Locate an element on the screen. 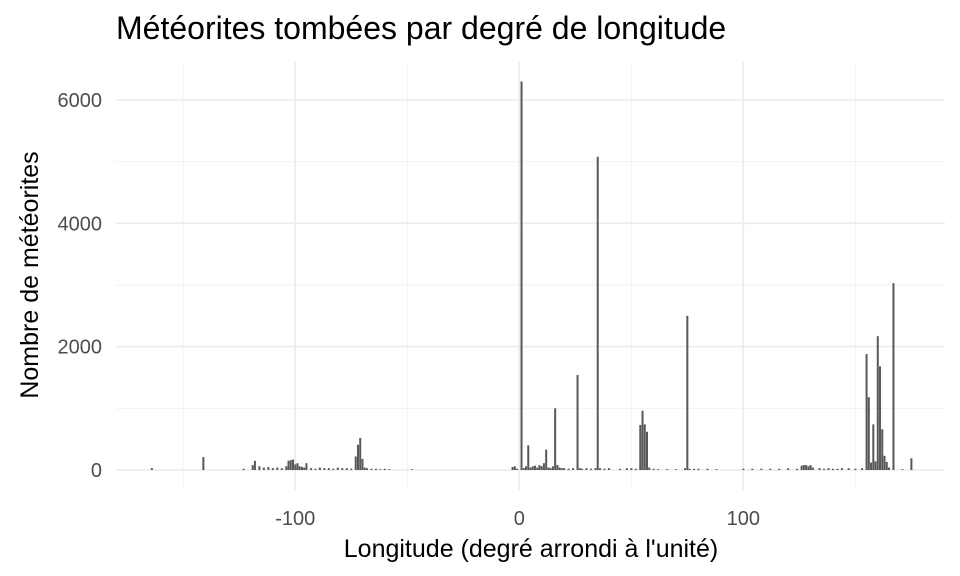  y-tick-label: 4000 is located at coordinates (80, 224).